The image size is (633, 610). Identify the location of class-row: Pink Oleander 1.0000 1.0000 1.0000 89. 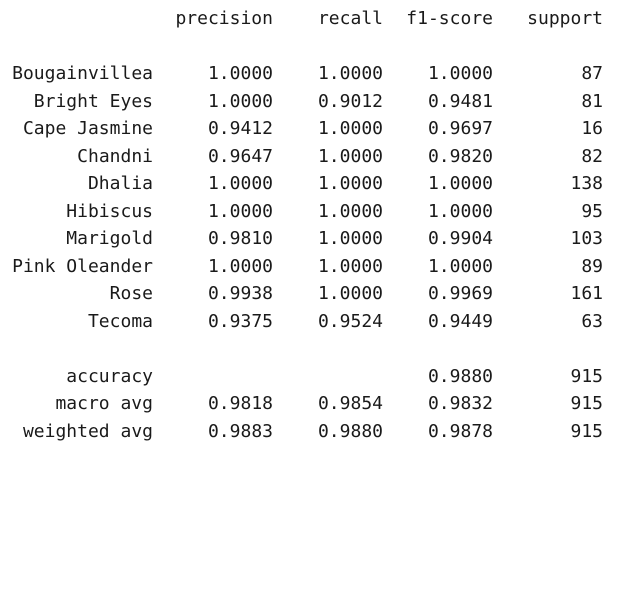
(316, 267).